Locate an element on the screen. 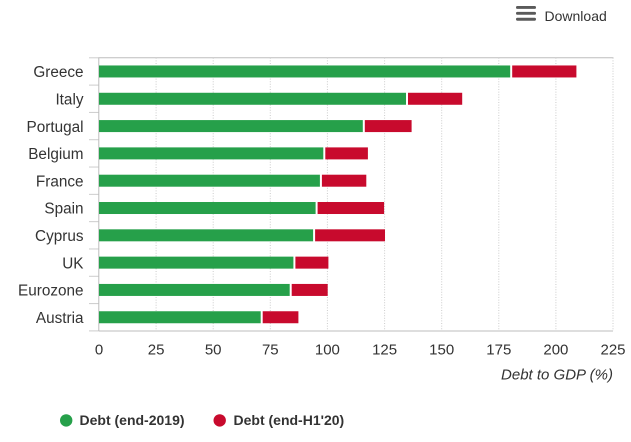 The image size is (631, 442). svg-text: Greece is located at coordinates (58, 72).